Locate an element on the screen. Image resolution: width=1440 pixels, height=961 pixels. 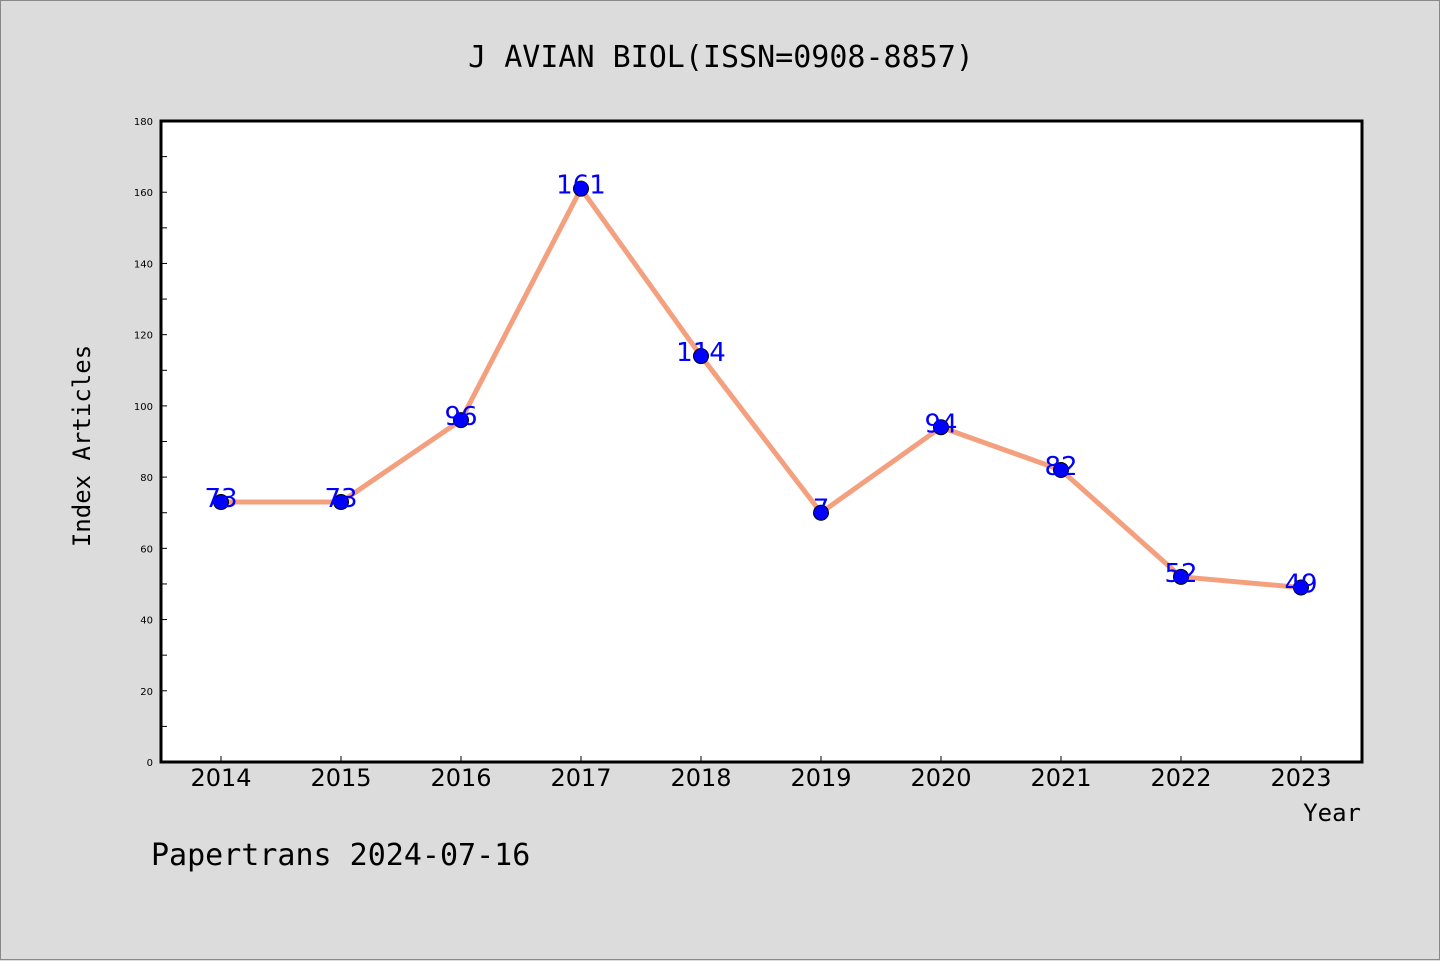
x-axis-label: Year is located at coordinates (1332, 813).